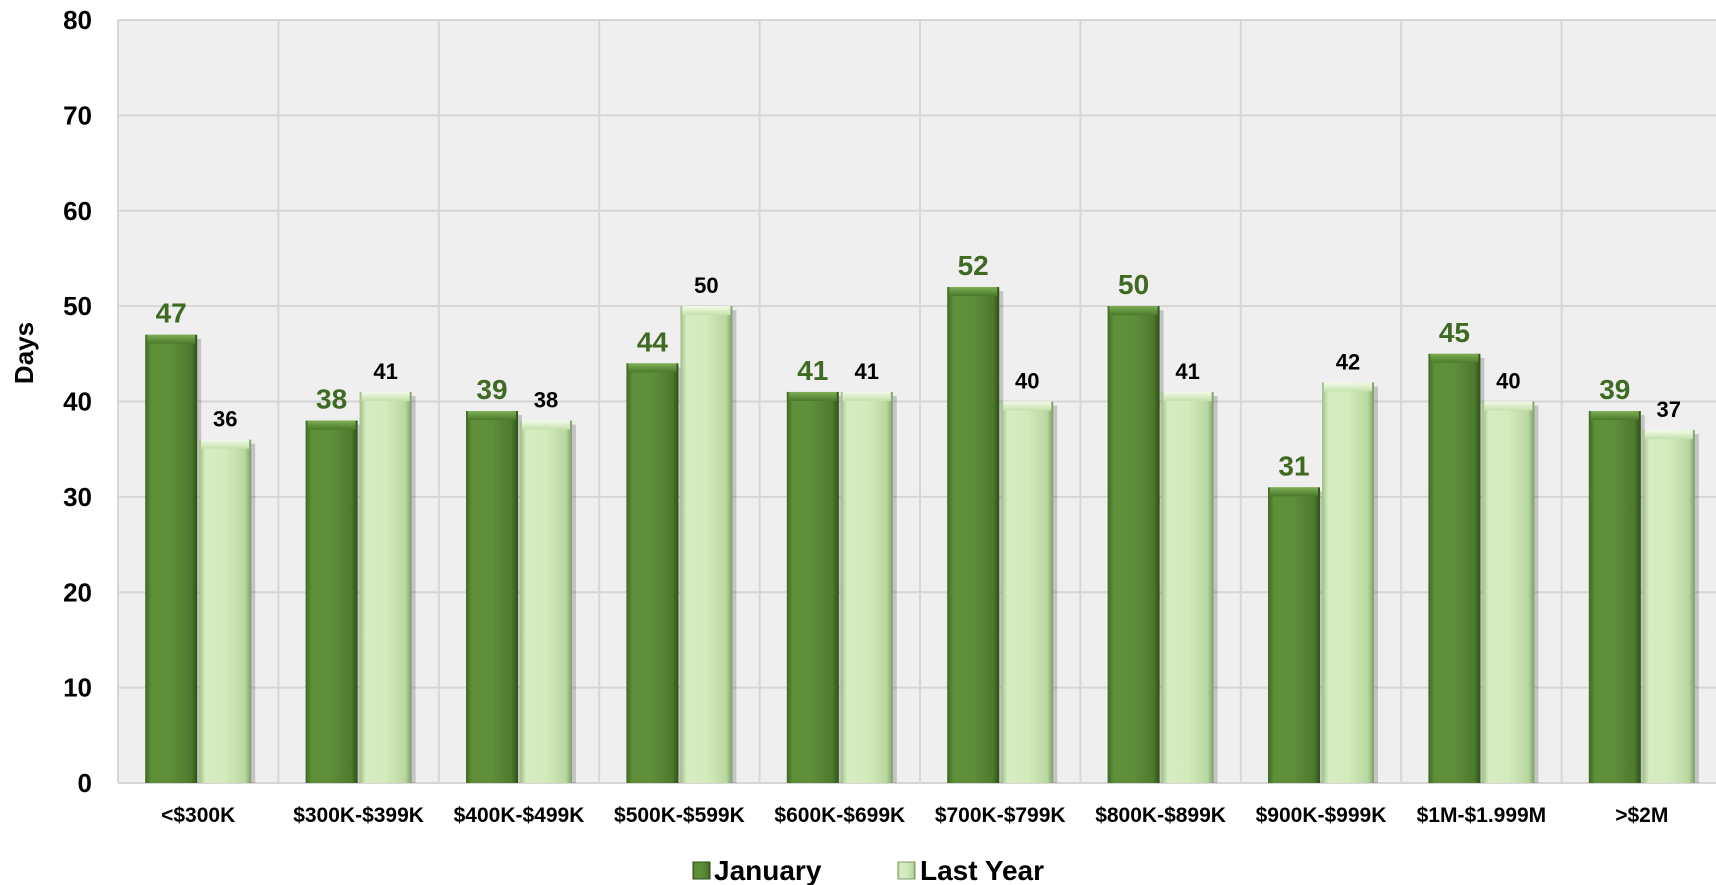 The width and height of the screenshot is (1716, 885). Describe the element at coordinates (1669, 409) in the screenshot. I see `data-label-last-year: 37` at that location.